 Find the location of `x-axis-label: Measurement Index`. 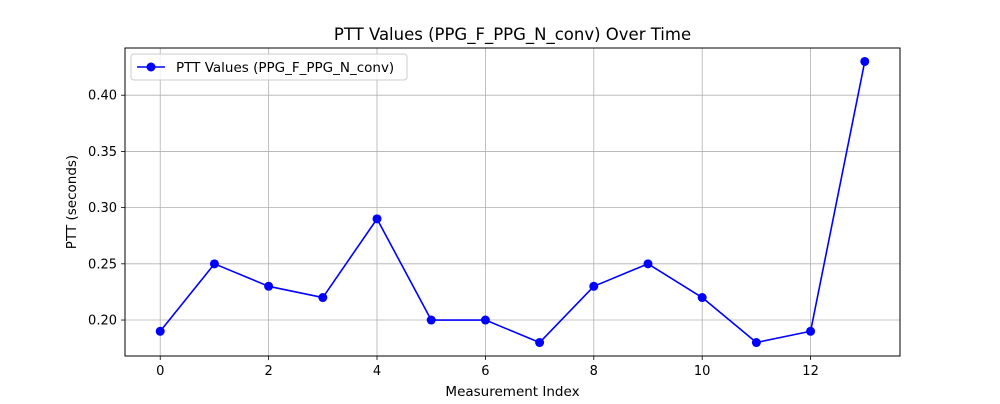

x-axis-label: Measurement Index is located at coordinates (512, 392).